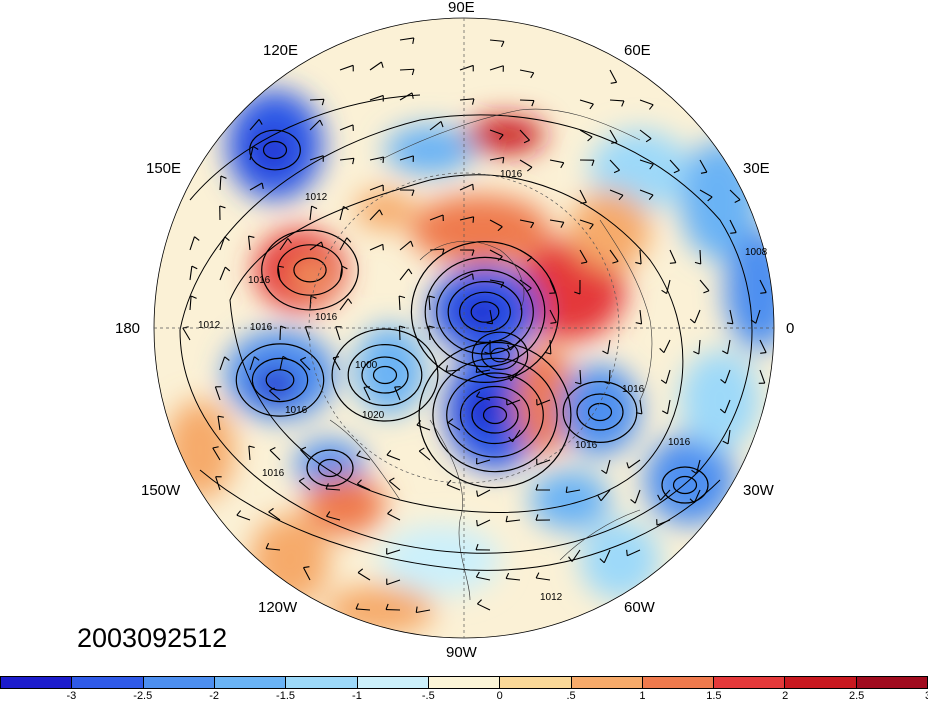 The height and width of the screenshot is (702, 928). I want to click on lon-label-30w: 30W, so click(758, 490).